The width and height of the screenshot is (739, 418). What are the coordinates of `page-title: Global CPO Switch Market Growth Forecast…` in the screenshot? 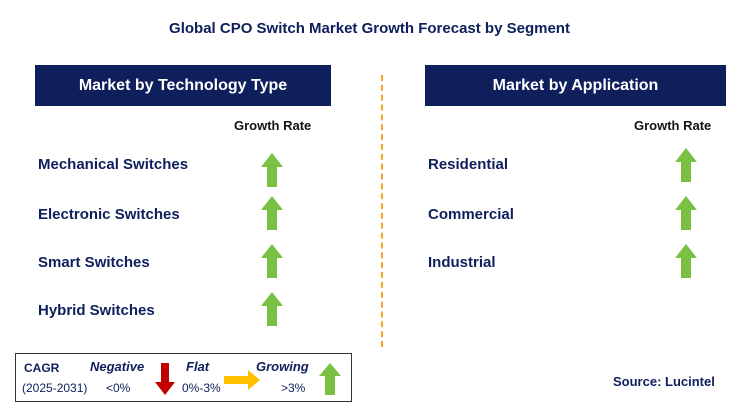 It's located at (369, 28).